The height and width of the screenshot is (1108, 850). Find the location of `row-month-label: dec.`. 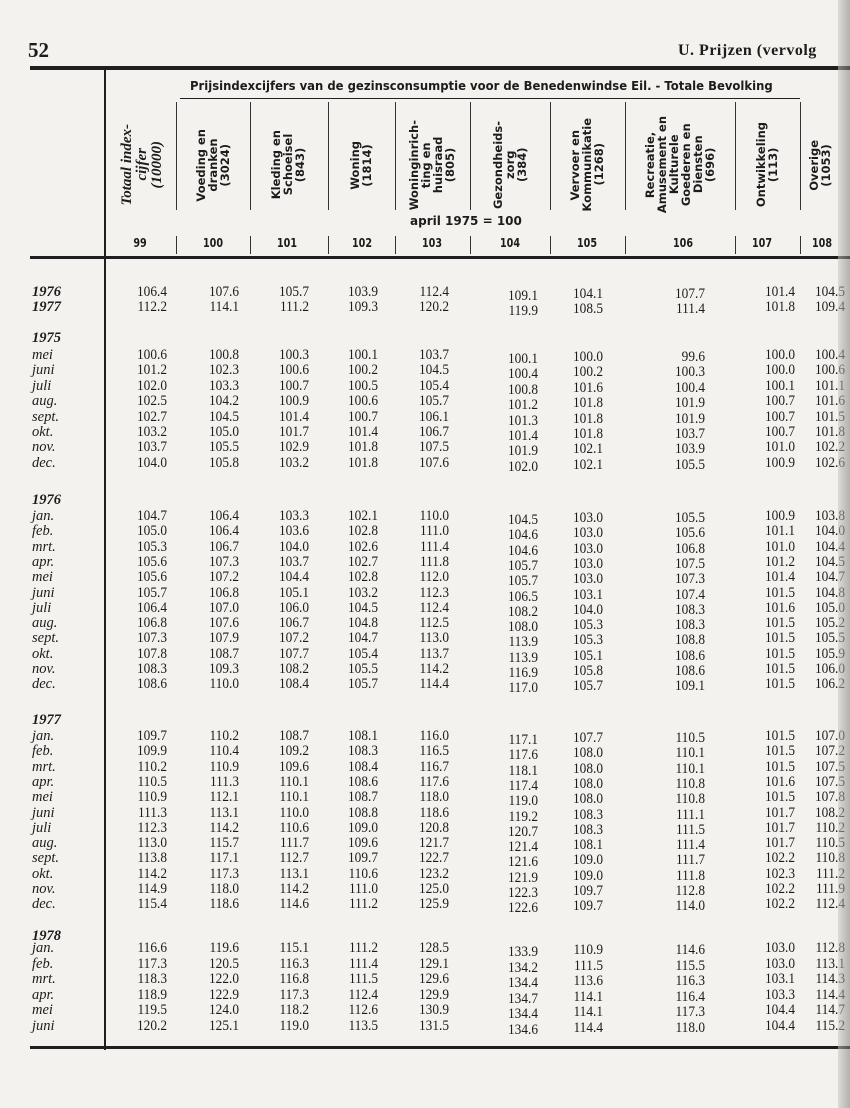

row-month-label: dec. is located at coordinates (44, 904).